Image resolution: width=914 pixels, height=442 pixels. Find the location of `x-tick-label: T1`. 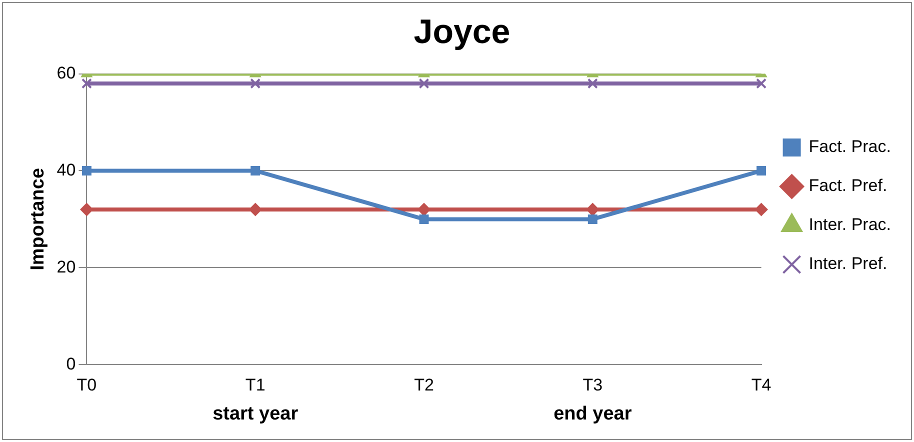

x-tick-label: T1 is located at coordinates (255, 384).